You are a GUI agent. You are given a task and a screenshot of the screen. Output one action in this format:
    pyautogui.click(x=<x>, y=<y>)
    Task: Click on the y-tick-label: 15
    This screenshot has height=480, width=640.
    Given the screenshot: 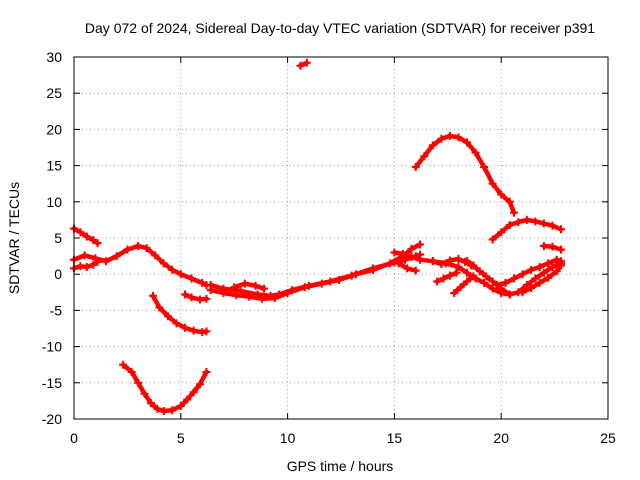 What is the action you would take?
    pyautogui.click(x=54, y=166)
    